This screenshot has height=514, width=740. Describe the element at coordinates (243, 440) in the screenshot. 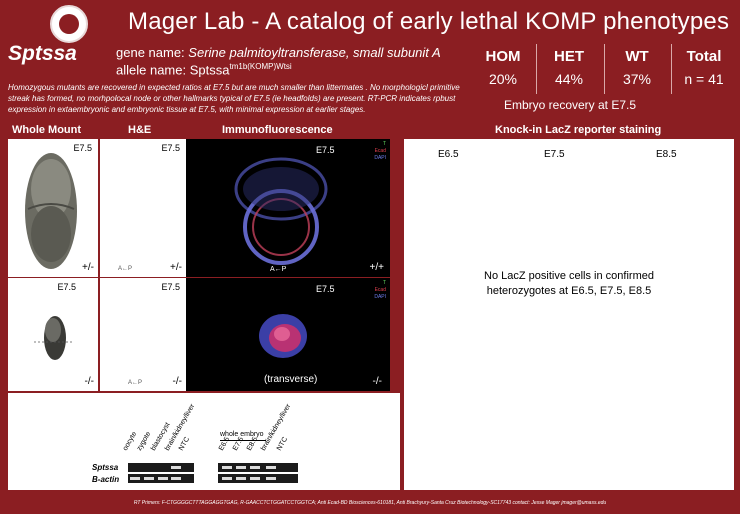

I see `whole-embryo-bracket` at that location.